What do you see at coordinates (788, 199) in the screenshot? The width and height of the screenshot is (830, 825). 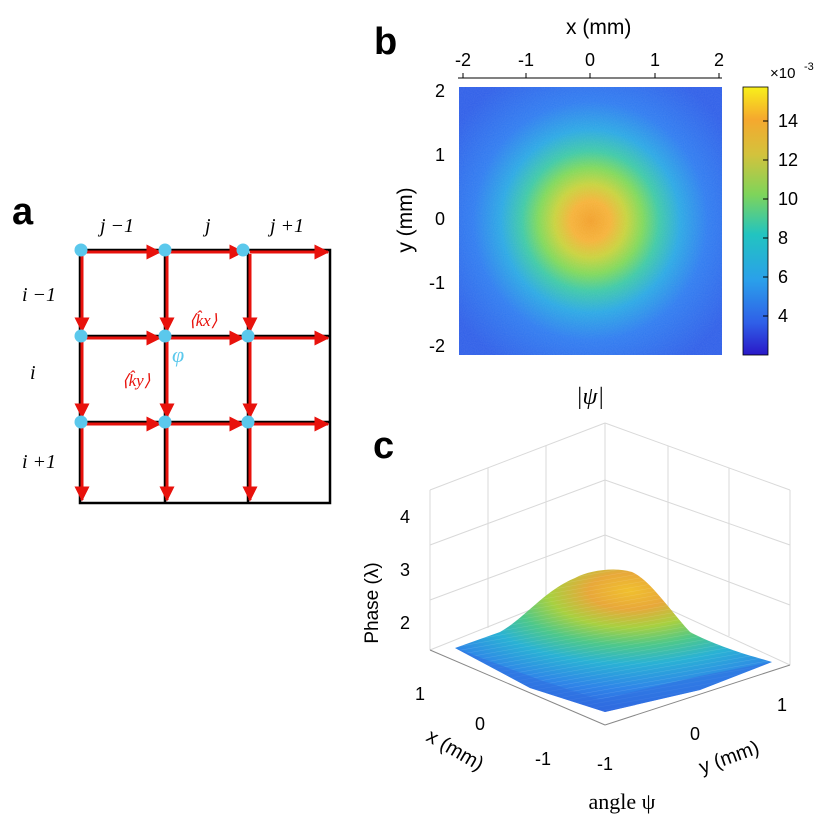 I see `colorbar-tick: 10` at bounding box center [788, 199].